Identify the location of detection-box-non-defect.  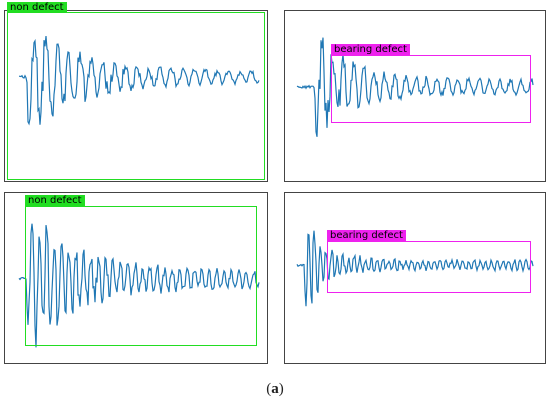
(141, 276).